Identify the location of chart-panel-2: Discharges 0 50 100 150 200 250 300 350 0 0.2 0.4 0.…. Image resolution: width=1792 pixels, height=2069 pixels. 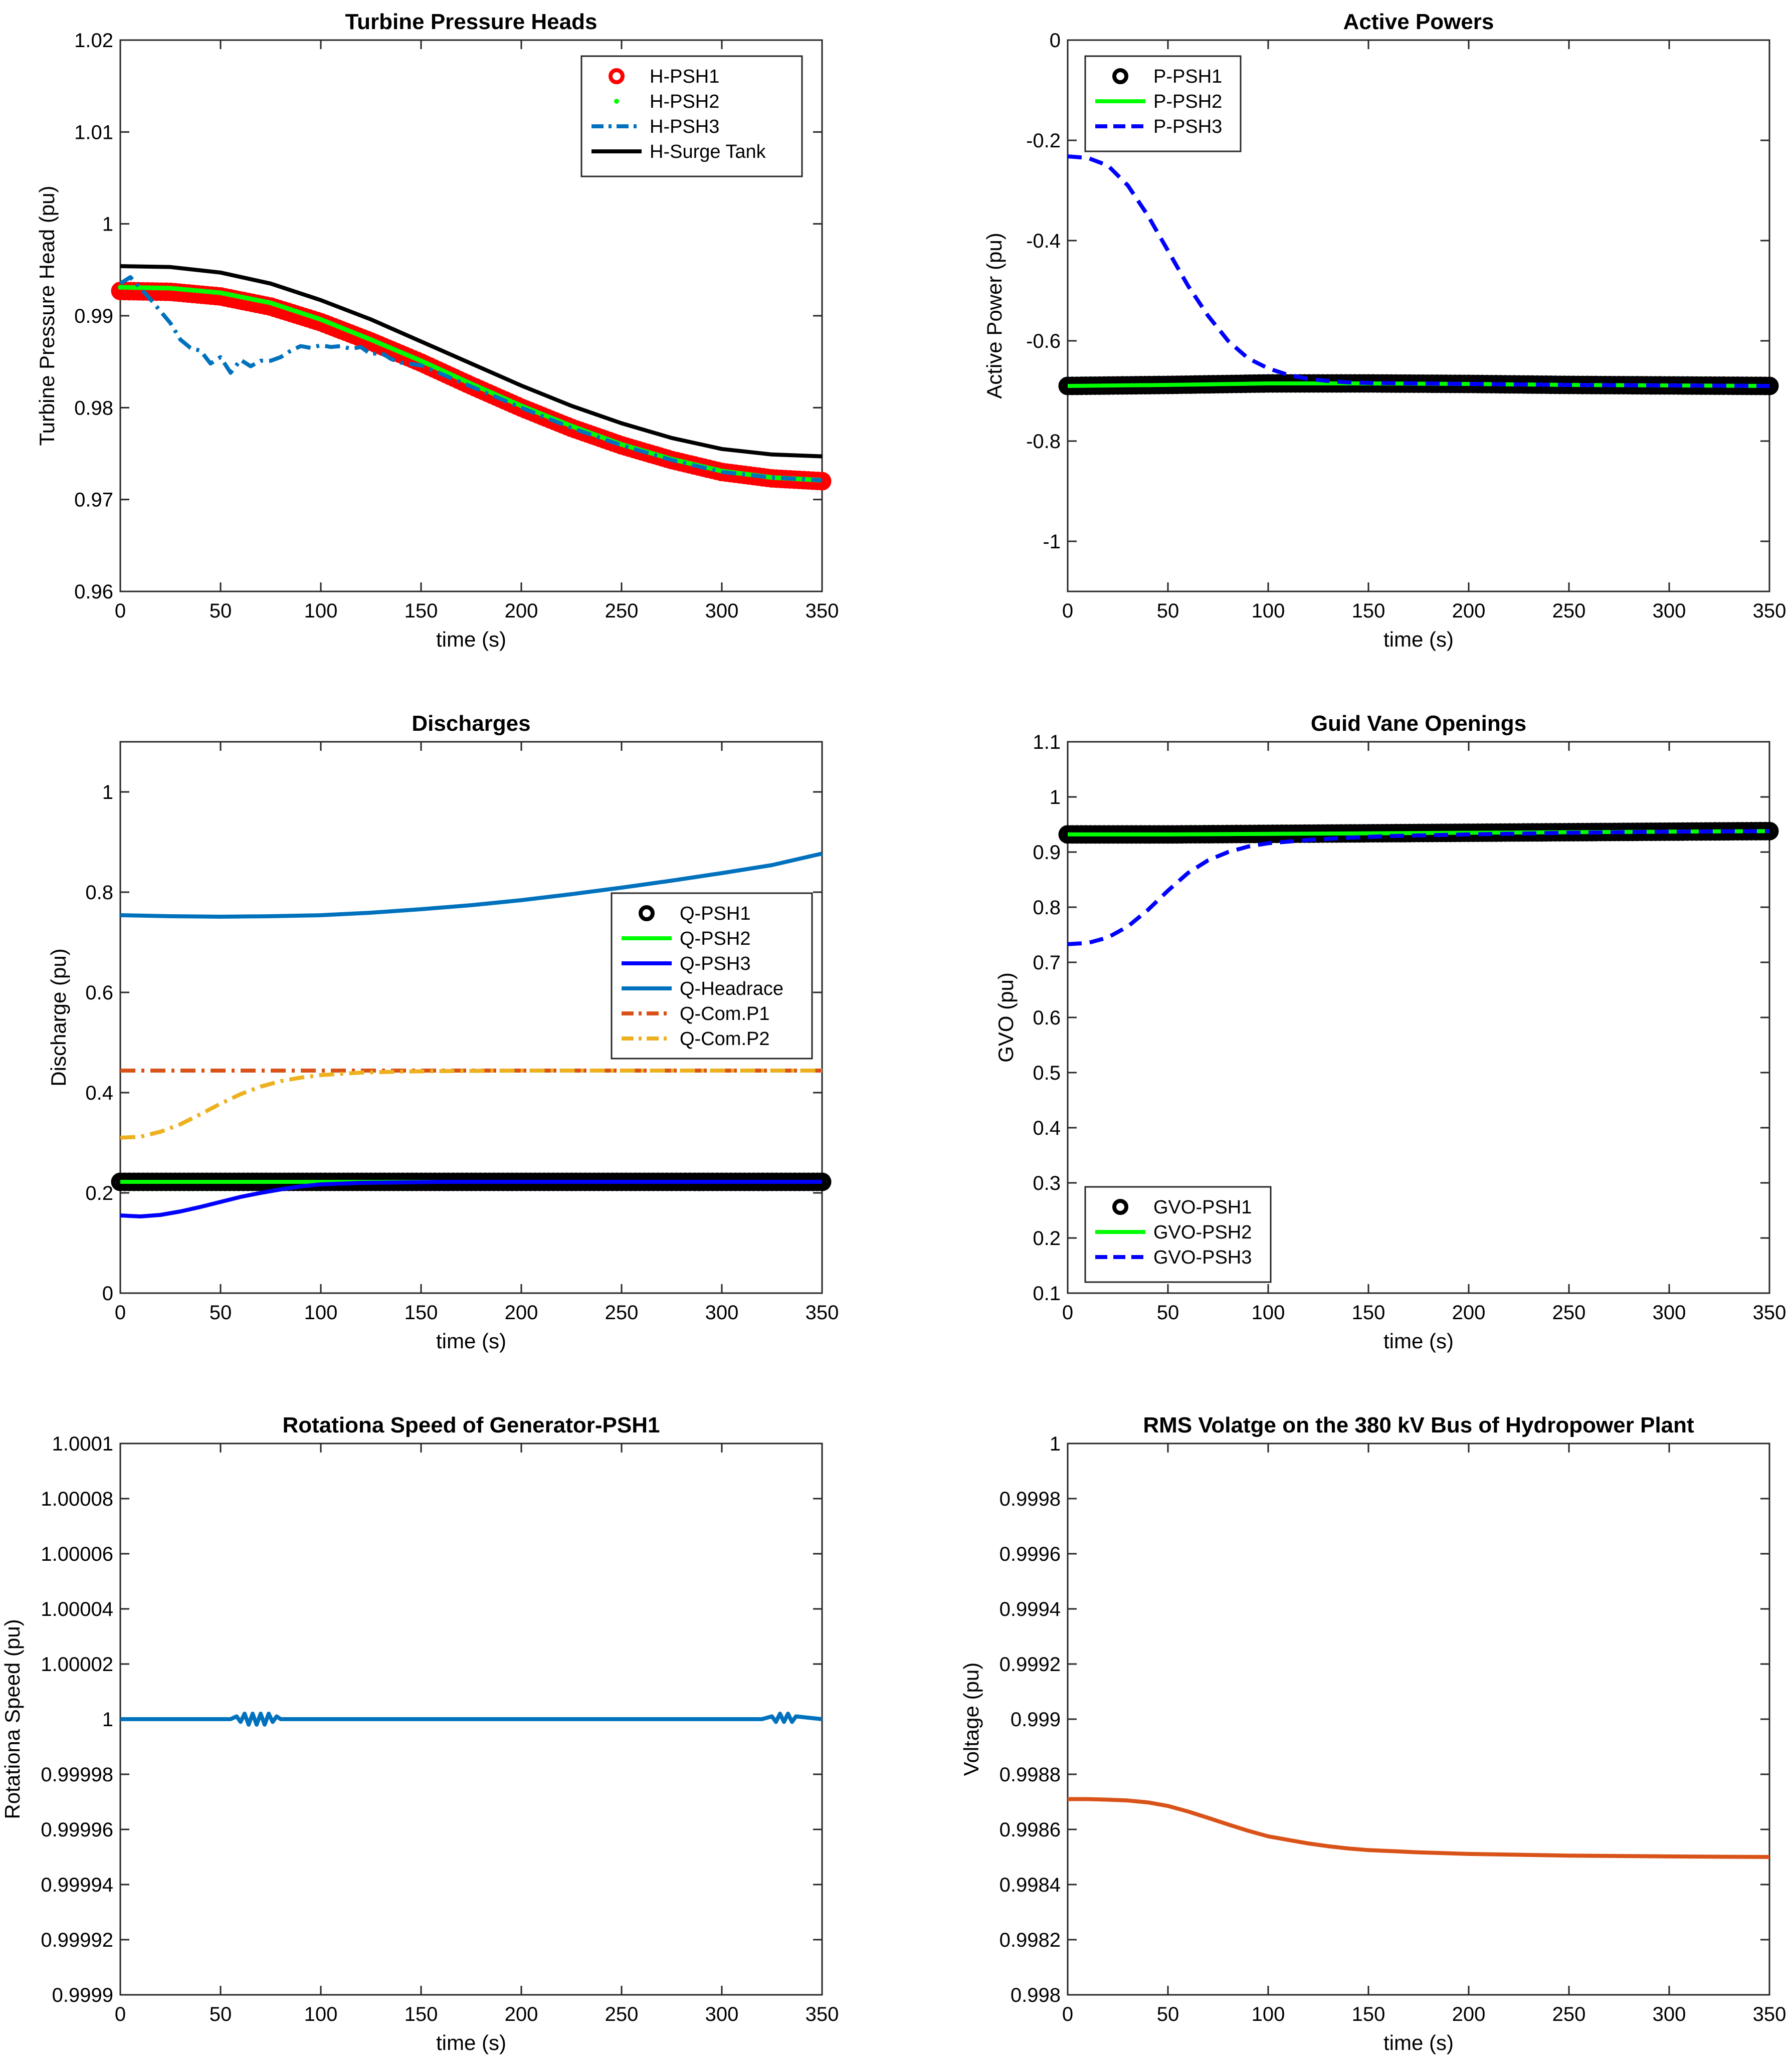
(443, 1032).